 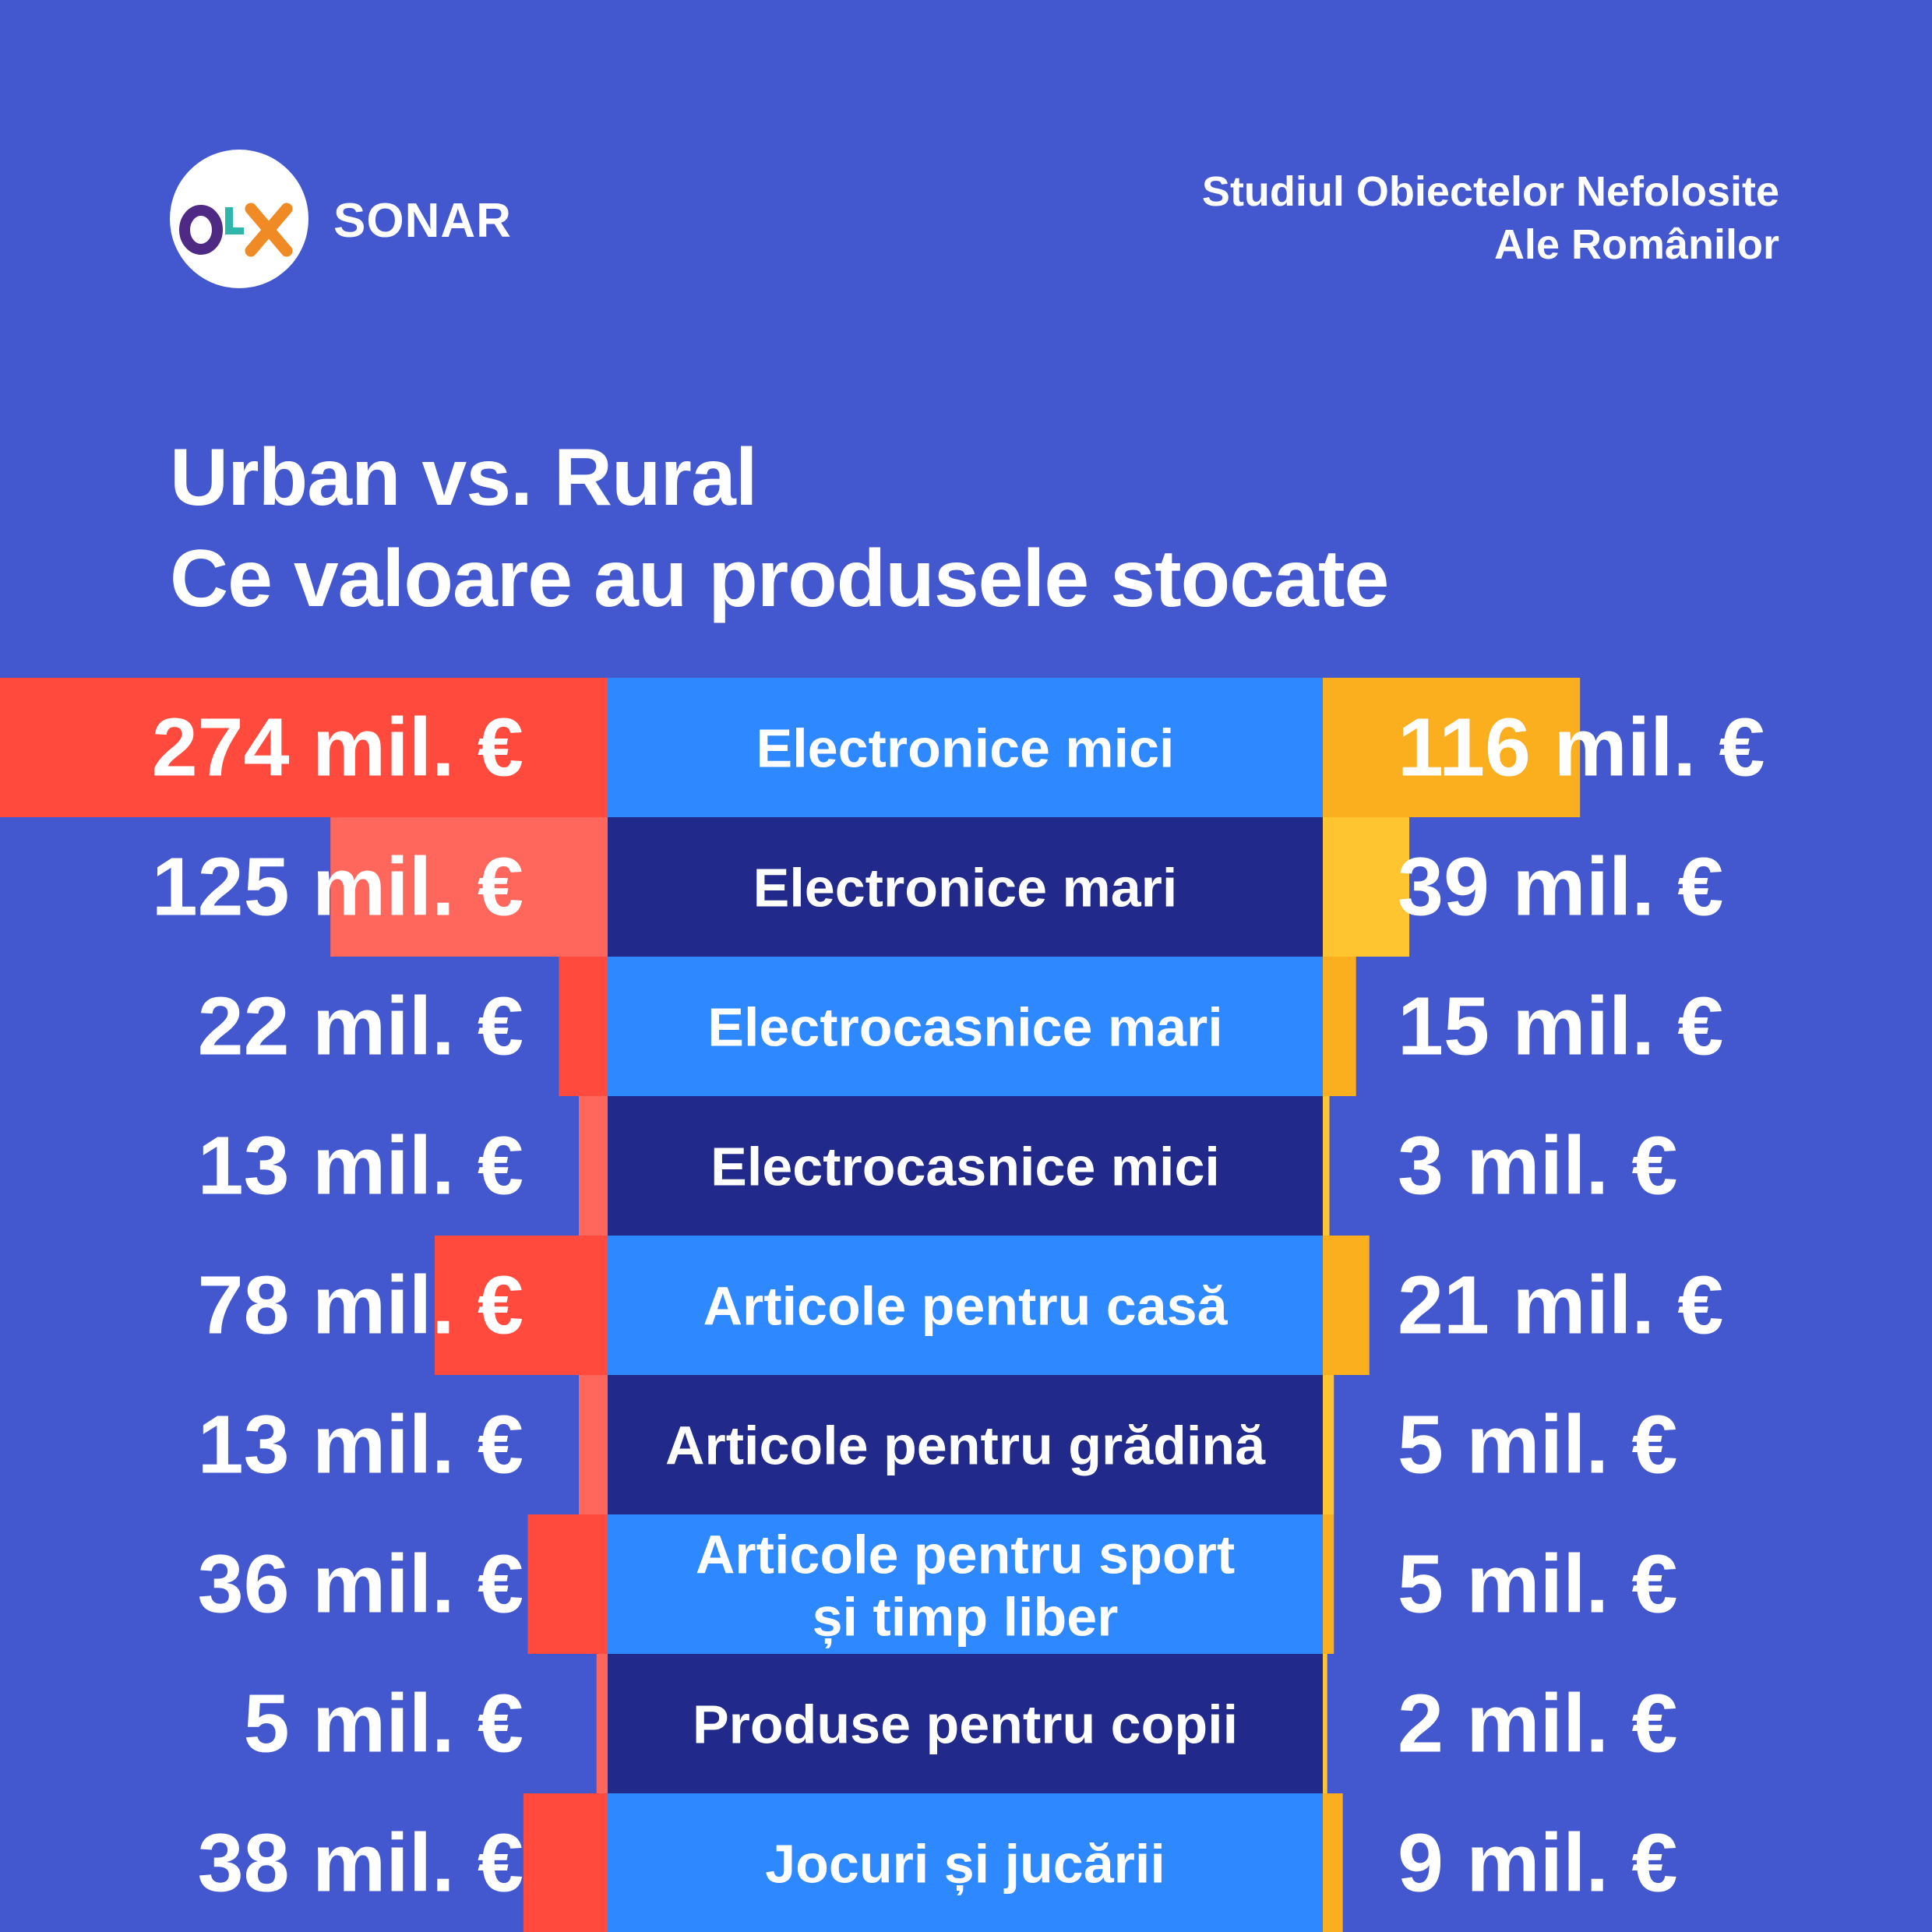 I want to click on category-label: Electrocasnice mari, so click(x=964, y=1028).